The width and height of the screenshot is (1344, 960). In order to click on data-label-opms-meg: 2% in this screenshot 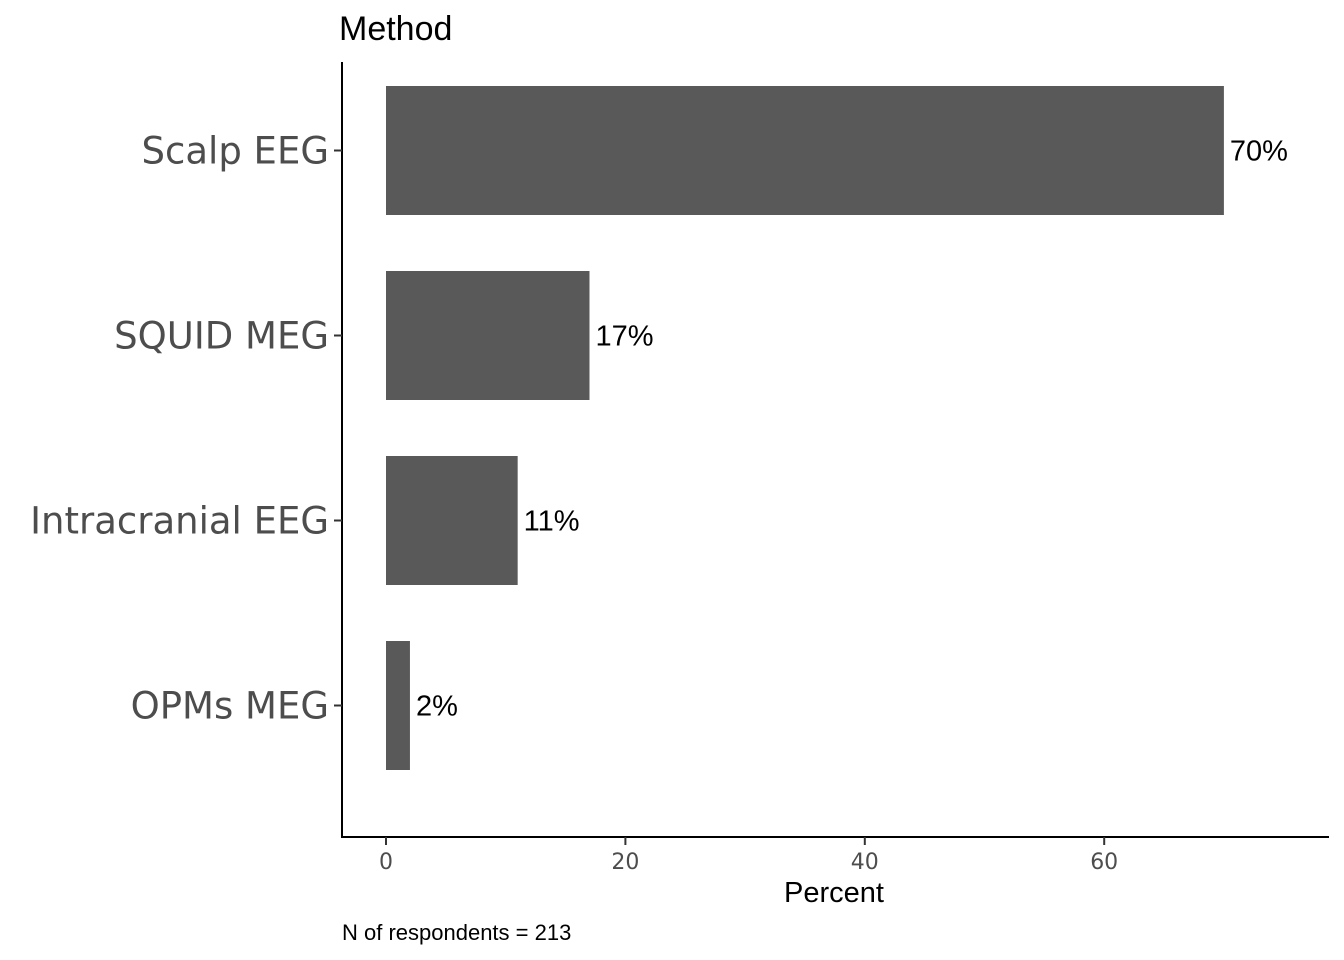, I will do `click(437, 707)`.